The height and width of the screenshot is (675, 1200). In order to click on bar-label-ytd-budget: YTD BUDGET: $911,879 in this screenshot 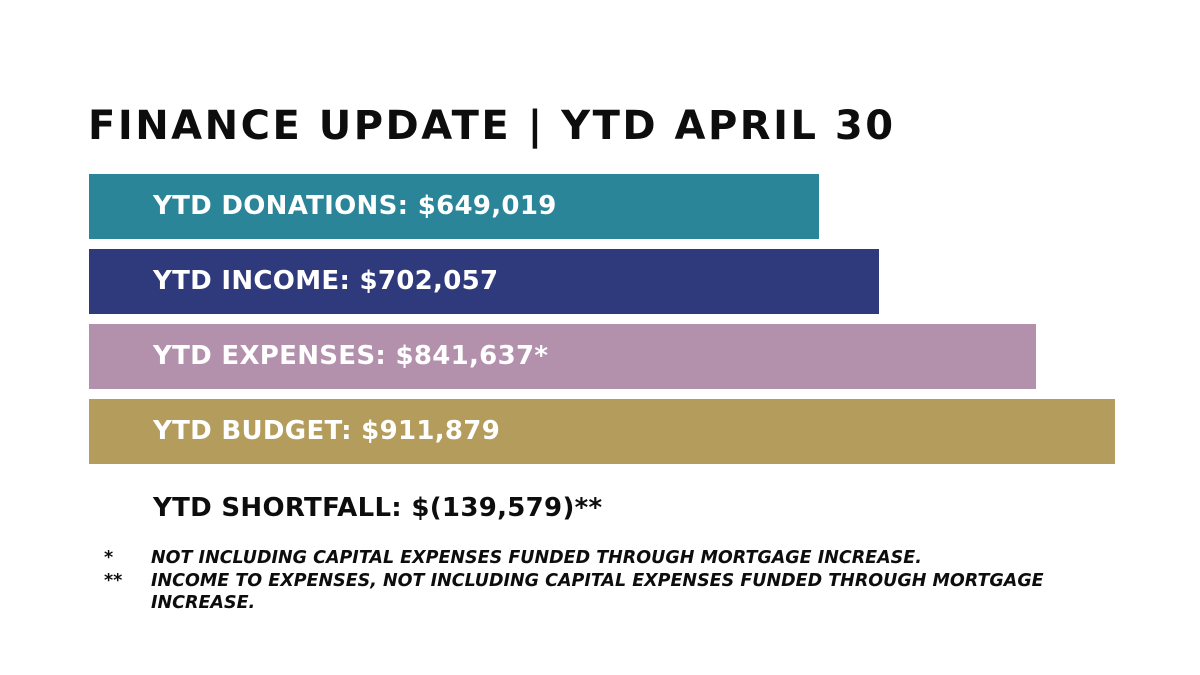, I will do `click(327, 431)`.